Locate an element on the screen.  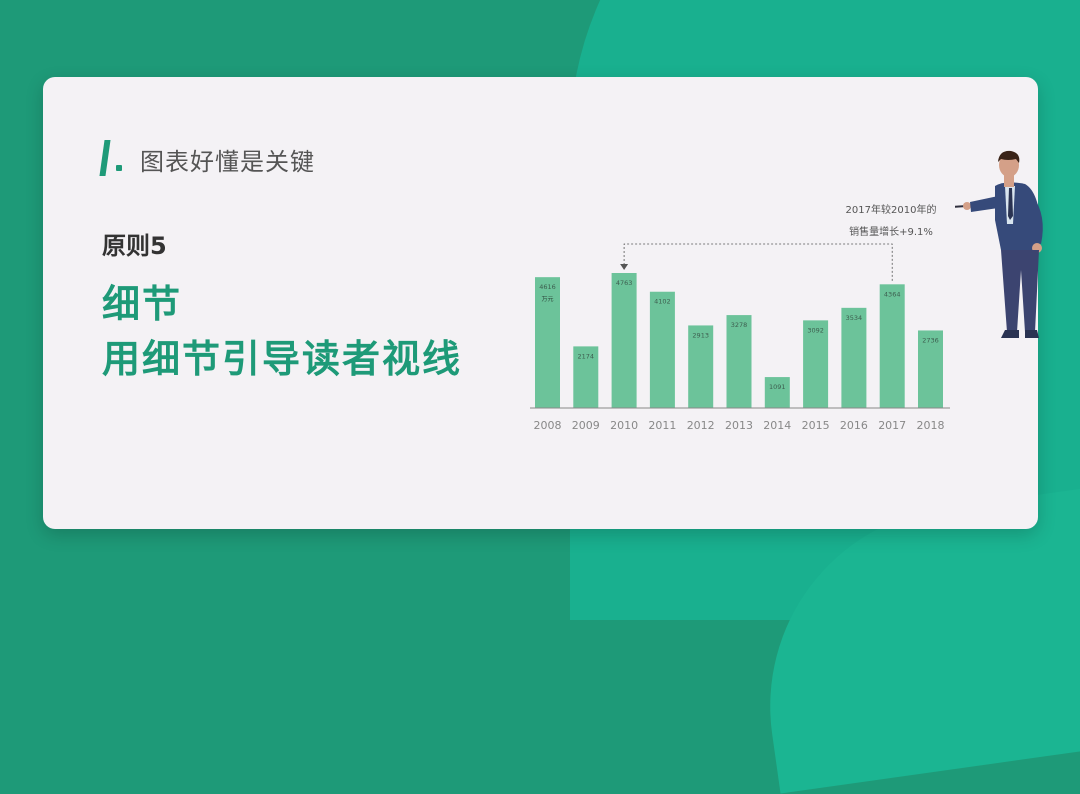
x-tick-2012: 2012 is located at coordinates (701, 425).